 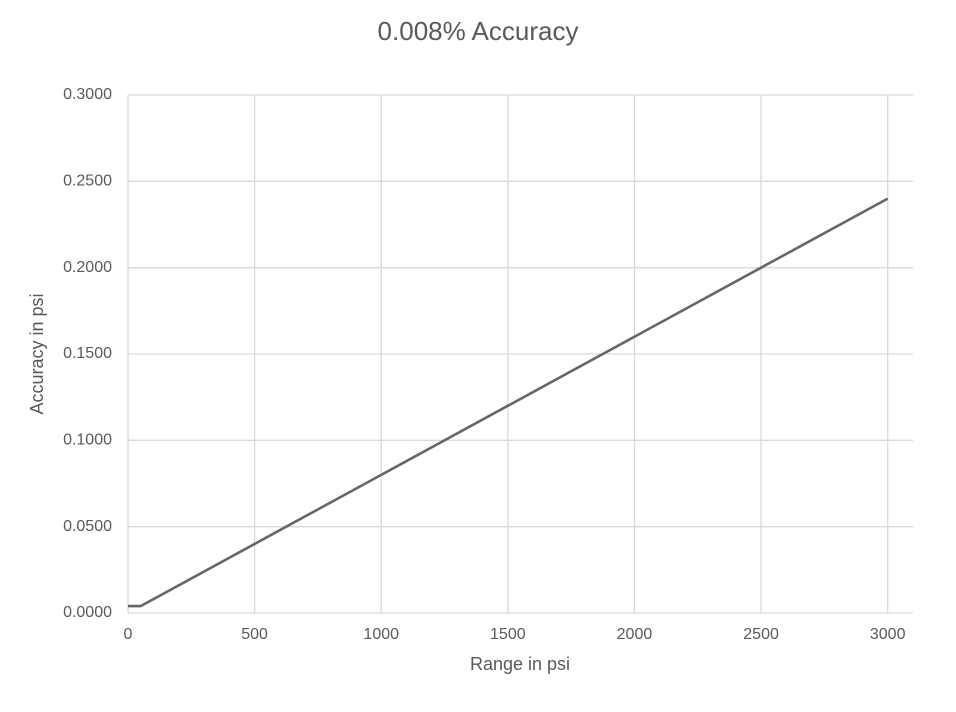 What do you see at coordinates (888, 634) in the screenshot?
I see `x-tick-label: 3000` at bounding box center [888, 634].